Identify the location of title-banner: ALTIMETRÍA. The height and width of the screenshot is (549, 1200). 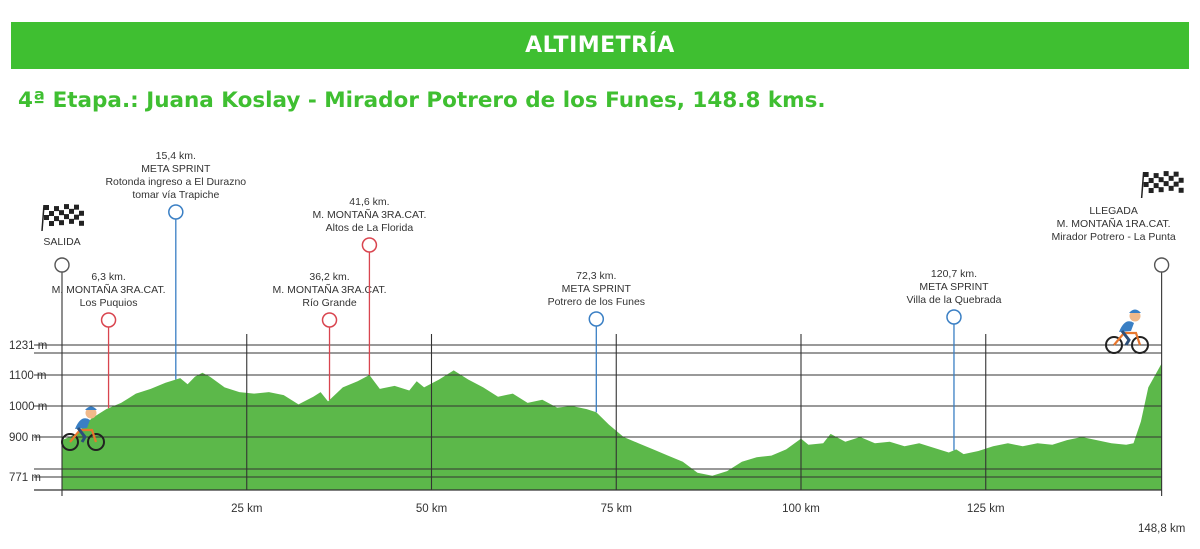
(600, 45).